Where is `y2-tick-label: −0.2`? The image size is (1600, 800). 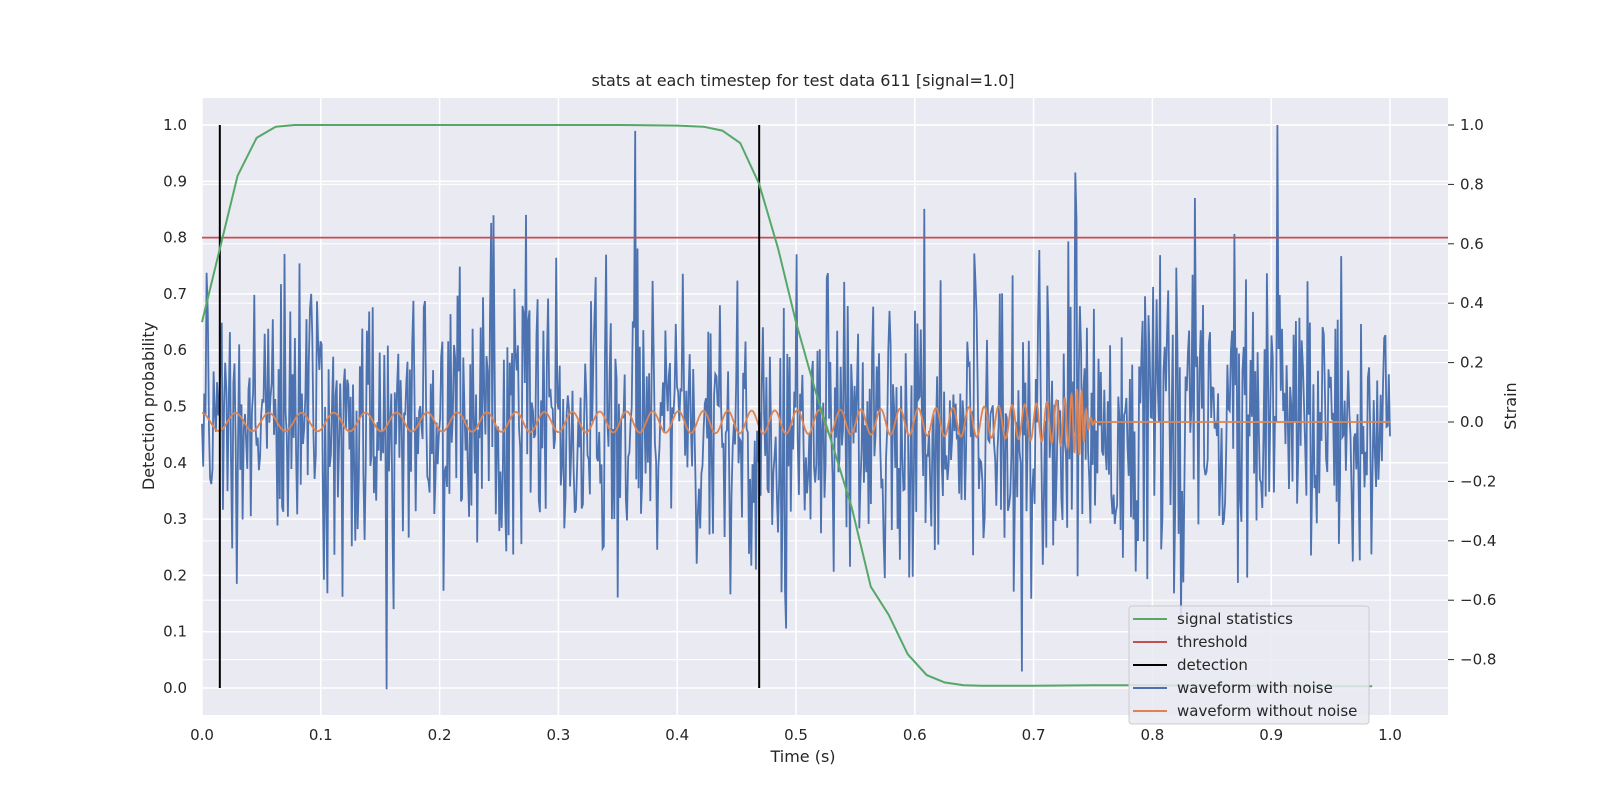
y2-tick-label: −0.2 is located at coordinates (1478, 481).